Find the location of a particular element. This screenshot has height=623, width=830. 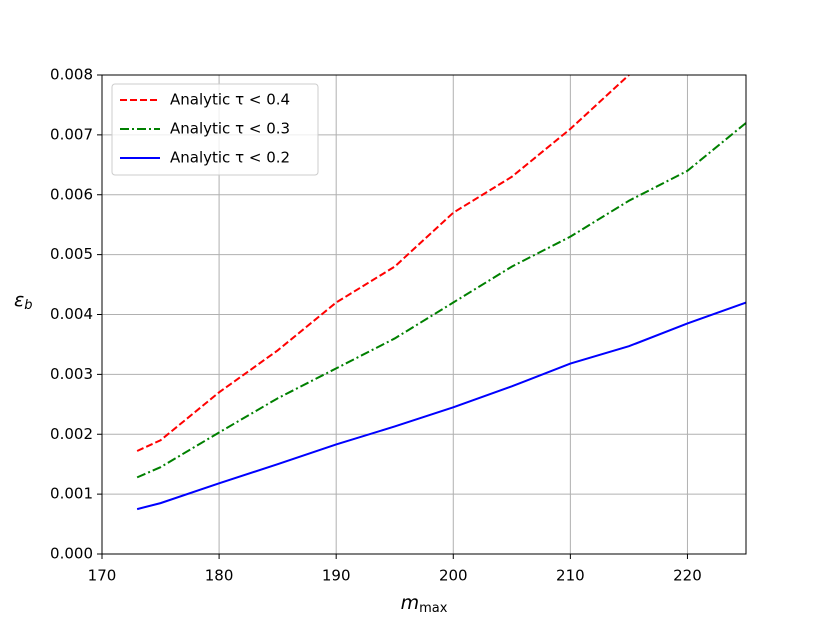

y-label-symbol: ε is located at coordinates (19, 300).